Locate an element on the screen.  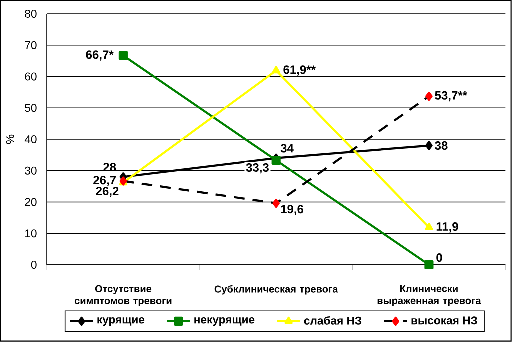
x-tick-label: Субклиническая тревога is located at coordinates (276, 290).